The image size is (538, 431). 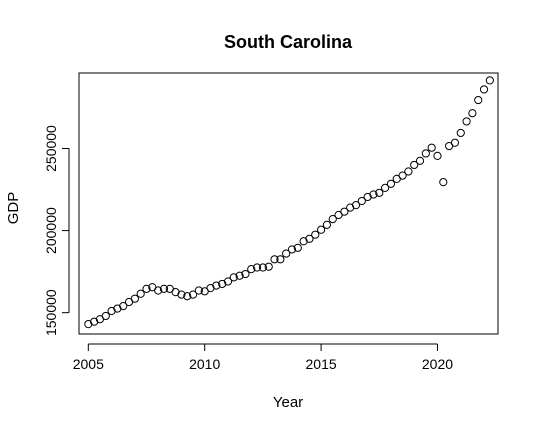 What do you see at coordinates (51, 312) in the screenshot?
I see `y-tick-label: 150000` at bounding box center [51, 312].